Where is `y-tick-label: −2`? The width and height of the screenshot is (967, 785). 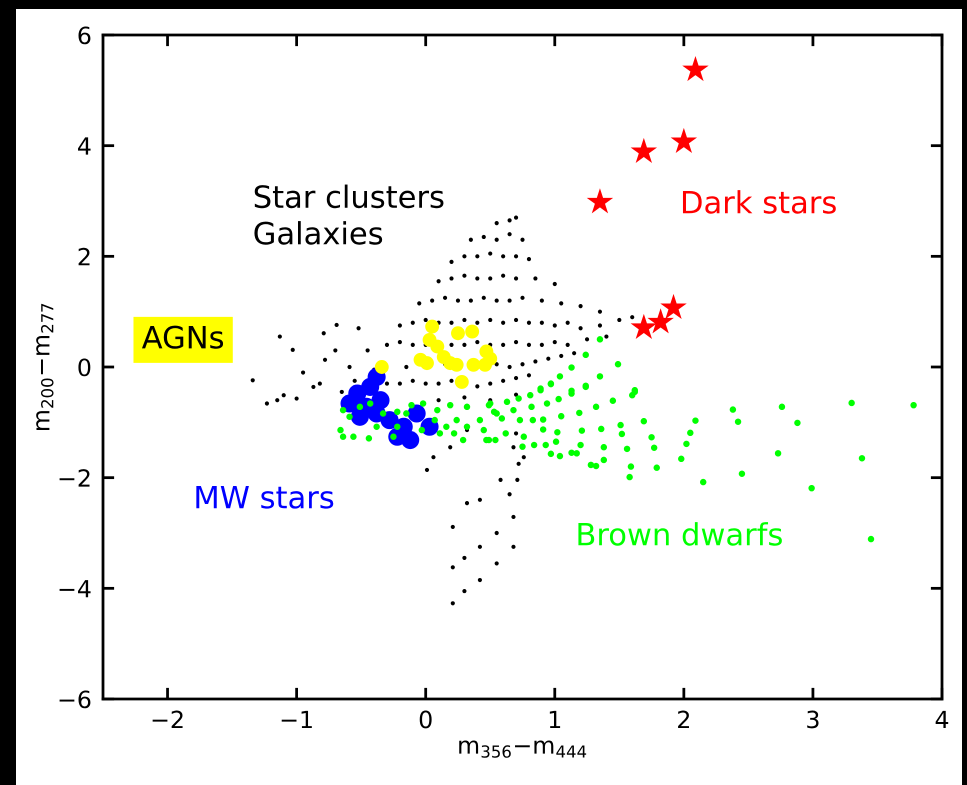 y-tick-label: −2 is located at coordinates (75, 478).